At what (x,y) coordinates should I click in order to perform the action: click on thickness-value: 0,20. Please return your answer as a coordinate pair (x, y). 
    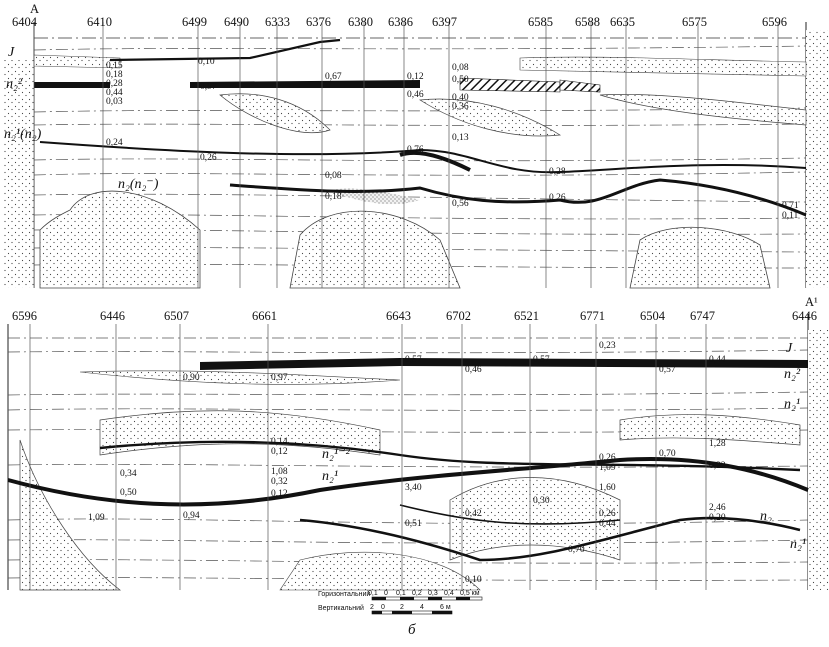
    Looking at the image, I should click on (717, 518).